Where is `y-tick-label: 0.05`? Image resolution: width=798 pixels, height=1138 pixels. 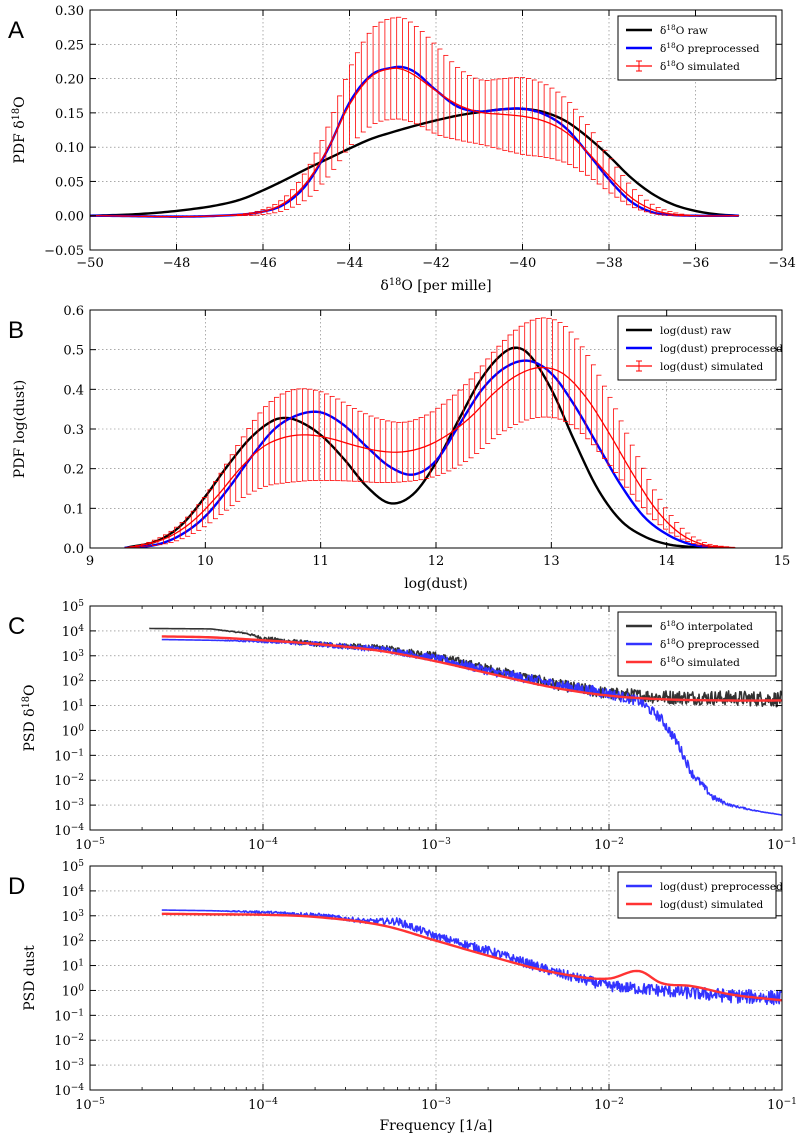
y-tick-label: 0.05 is located at coordinates (69, 182).